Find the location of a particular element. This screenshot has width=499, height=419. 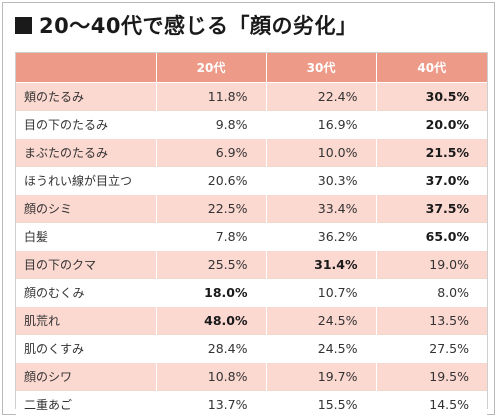

table-row: ほうれい線が目立つ 20.6% 30.3% 37.0% is located at coordinates (251, 180).